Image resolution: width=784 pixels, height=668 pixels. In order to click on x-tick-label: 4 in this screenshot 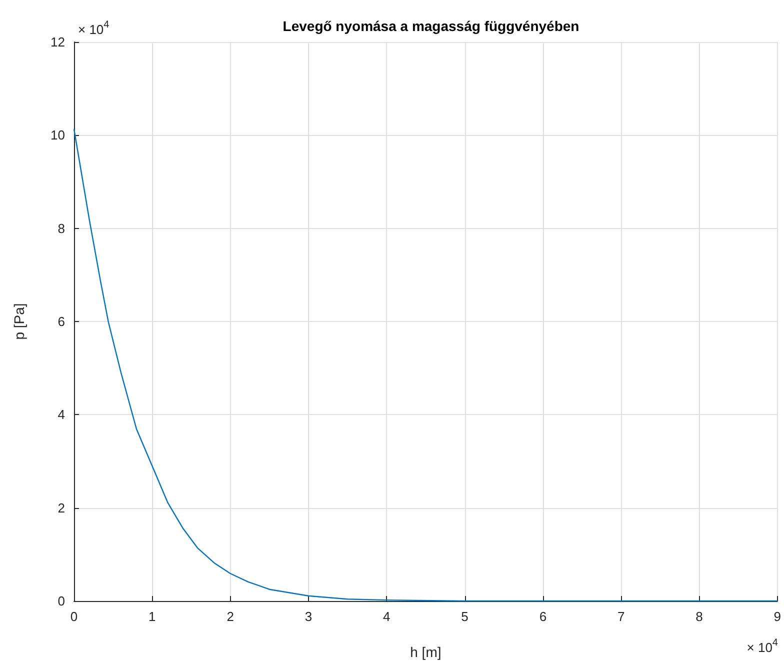, I will do `click(386, 616)`.